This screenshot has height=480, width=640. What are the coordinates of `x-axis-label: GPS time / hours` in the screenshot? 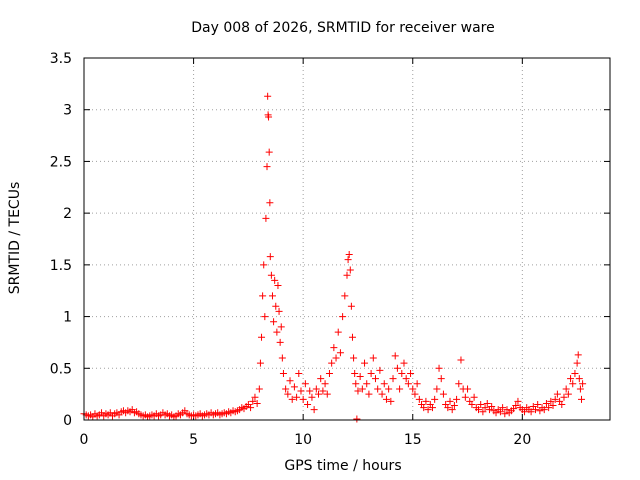 It's located at (342, 466).